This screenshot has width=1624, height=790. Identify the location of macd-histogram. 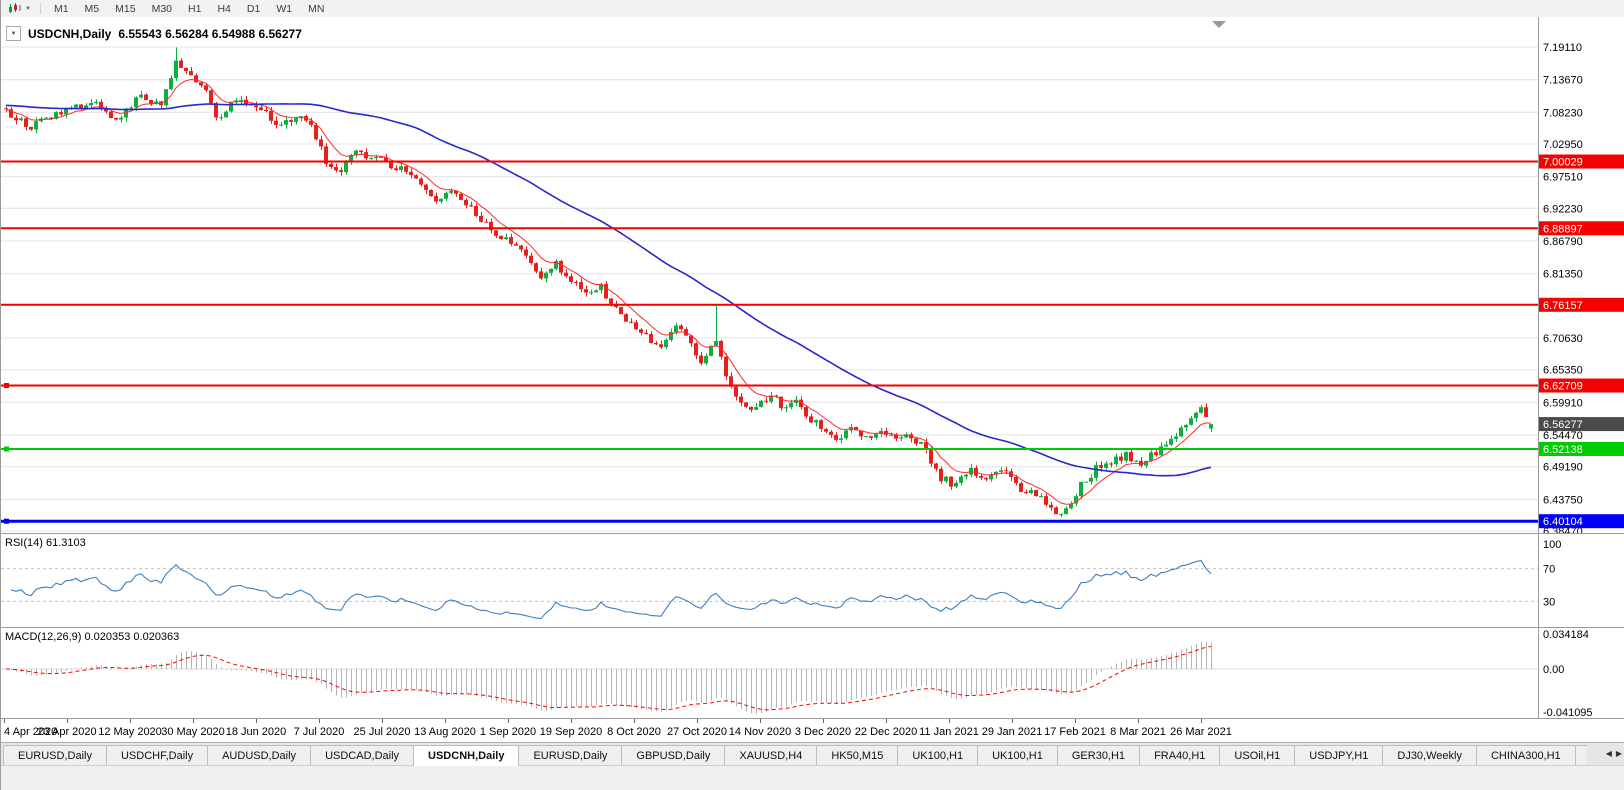
(611, 677).